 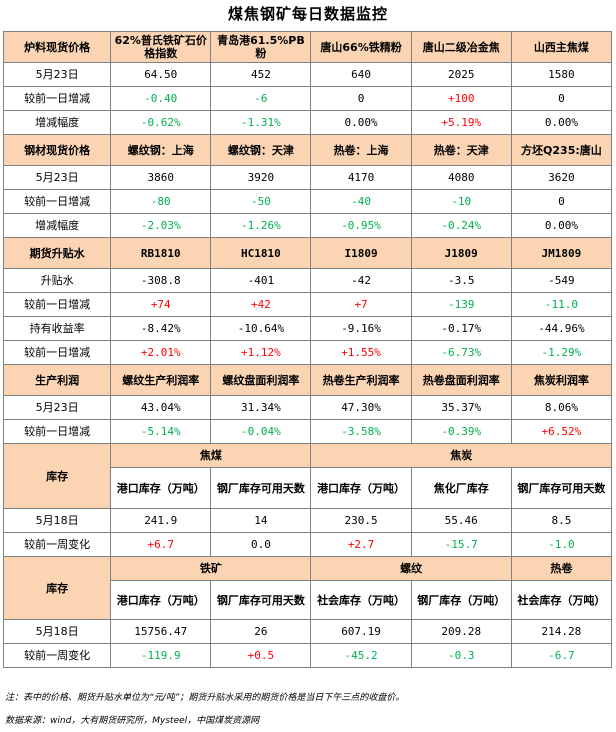 What do you see at coordinates (361, 74) in the screenshot?
I see `table-cell: 640` at bounding box center [361, 74].